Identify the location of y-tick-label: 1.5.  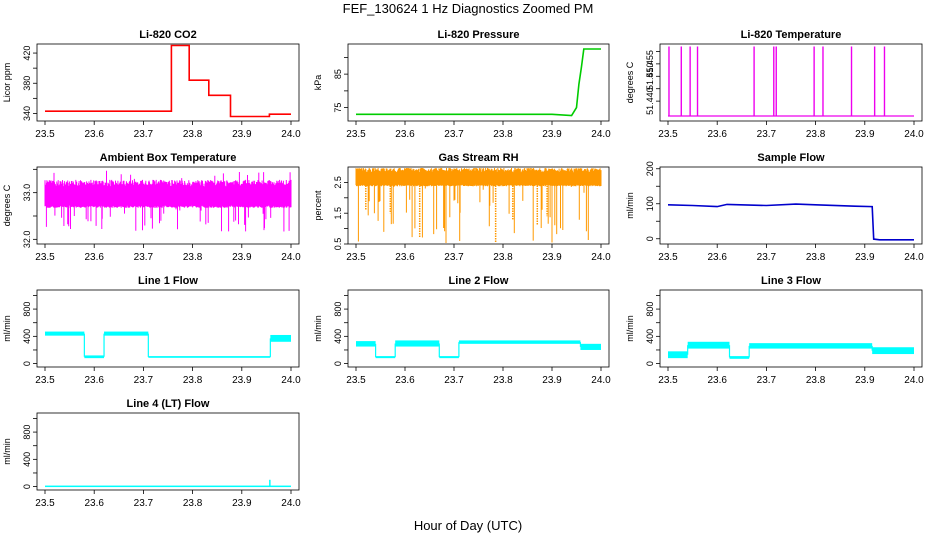
(338, 213).